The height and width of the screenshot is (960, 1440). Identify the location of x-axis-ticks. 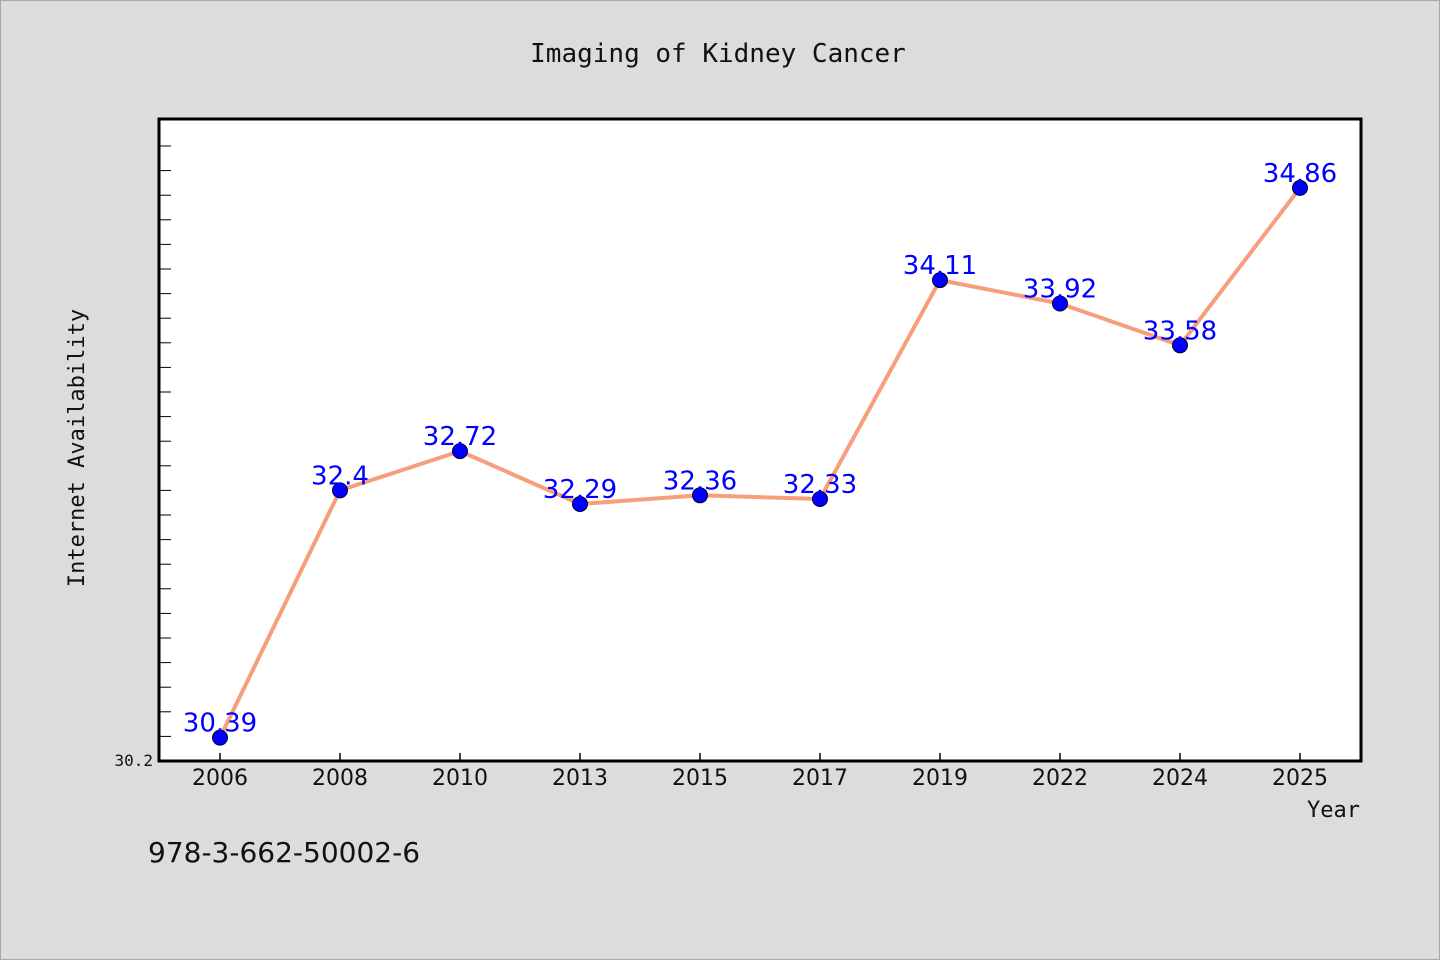
(760, 757).